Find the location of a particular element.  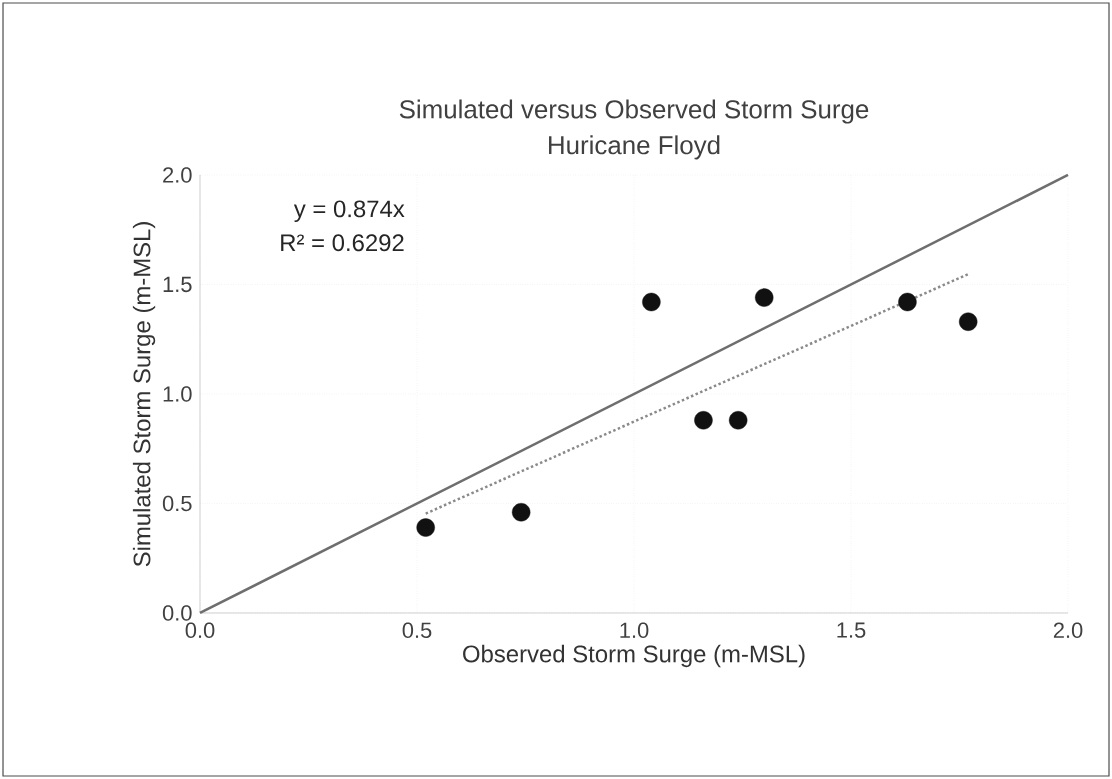

y-tick-label: 1.0 is located at coordinates (177, 394).